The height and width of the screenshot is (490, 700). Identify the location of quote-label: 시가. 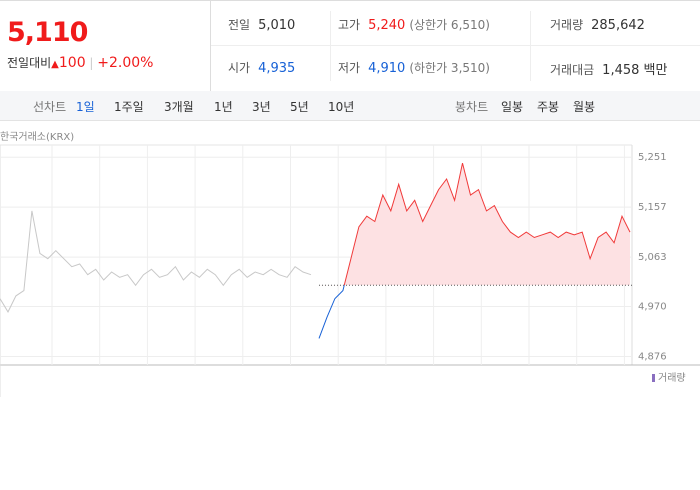
(239, 68).